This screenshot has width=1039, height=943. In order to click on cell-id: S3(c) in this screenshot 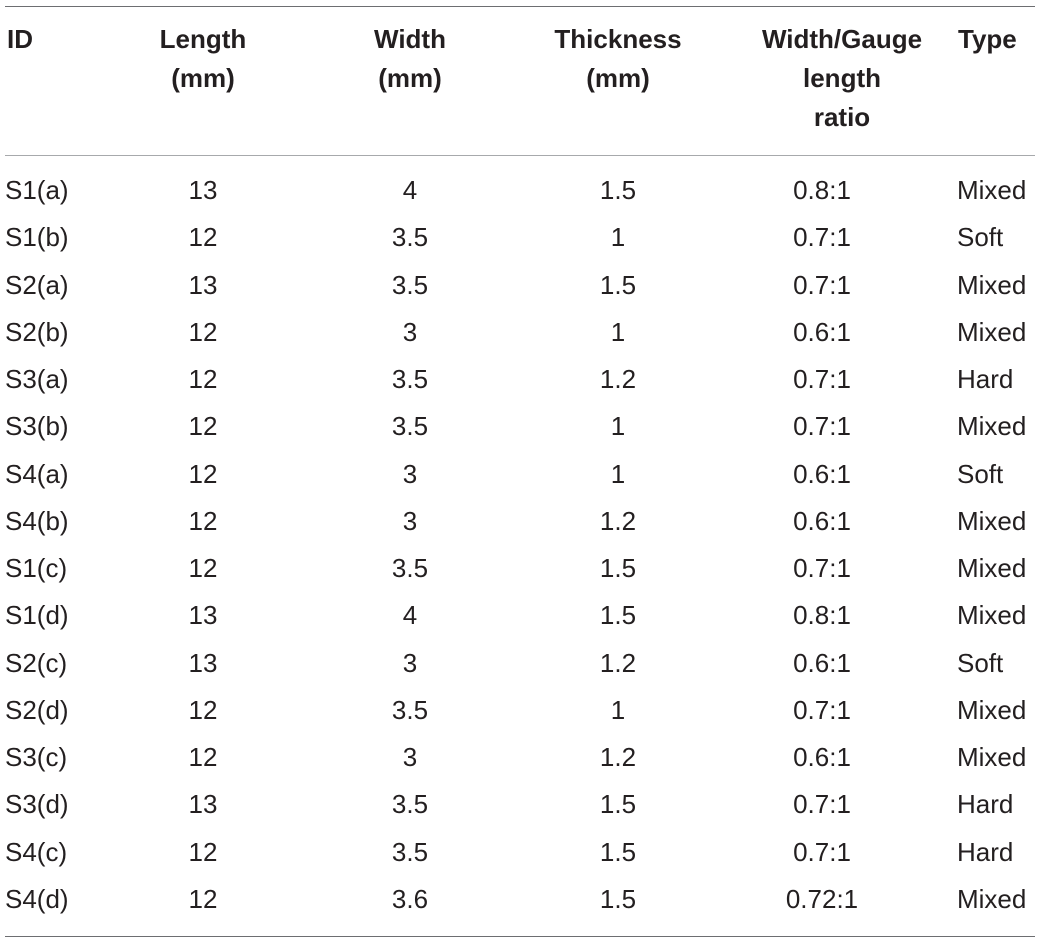, I will do `click(36, 757)`.